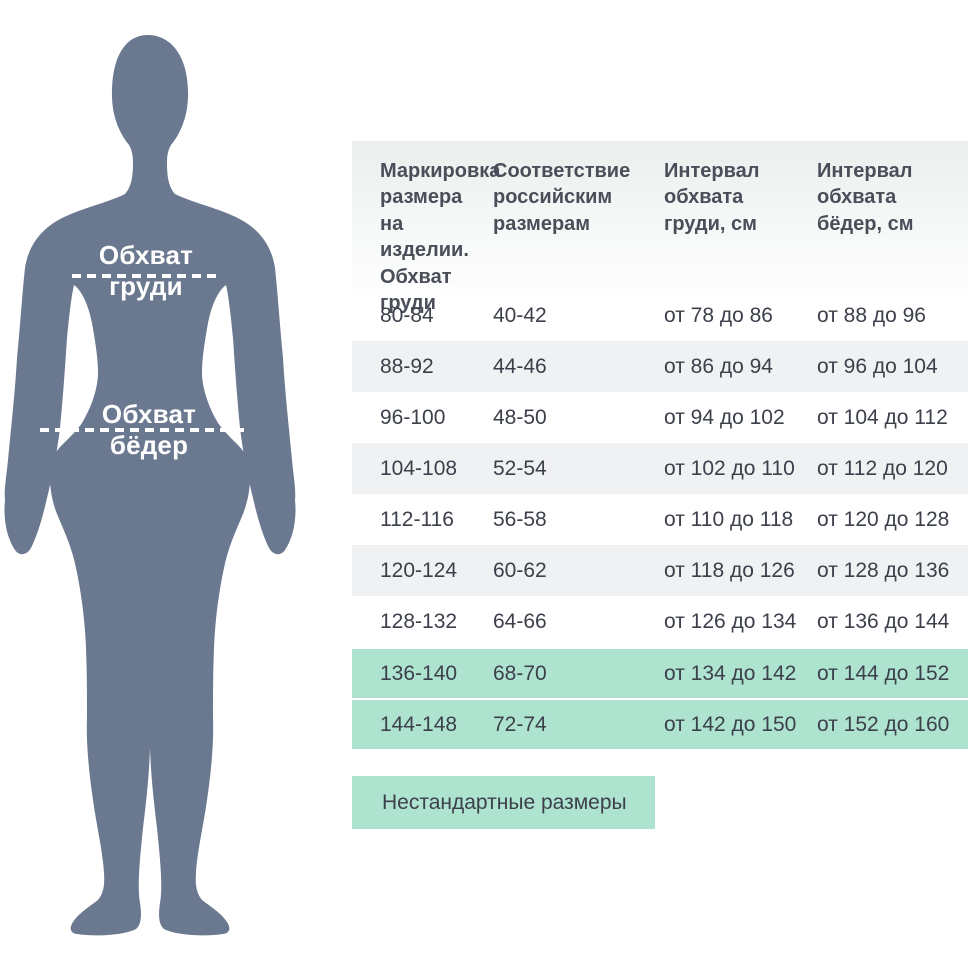  Describe the element at coordinates (660, 468) in the screenshot. I see `table-row: 104-108 52-54 от 102 до 110 от 112 до 120` at that location.